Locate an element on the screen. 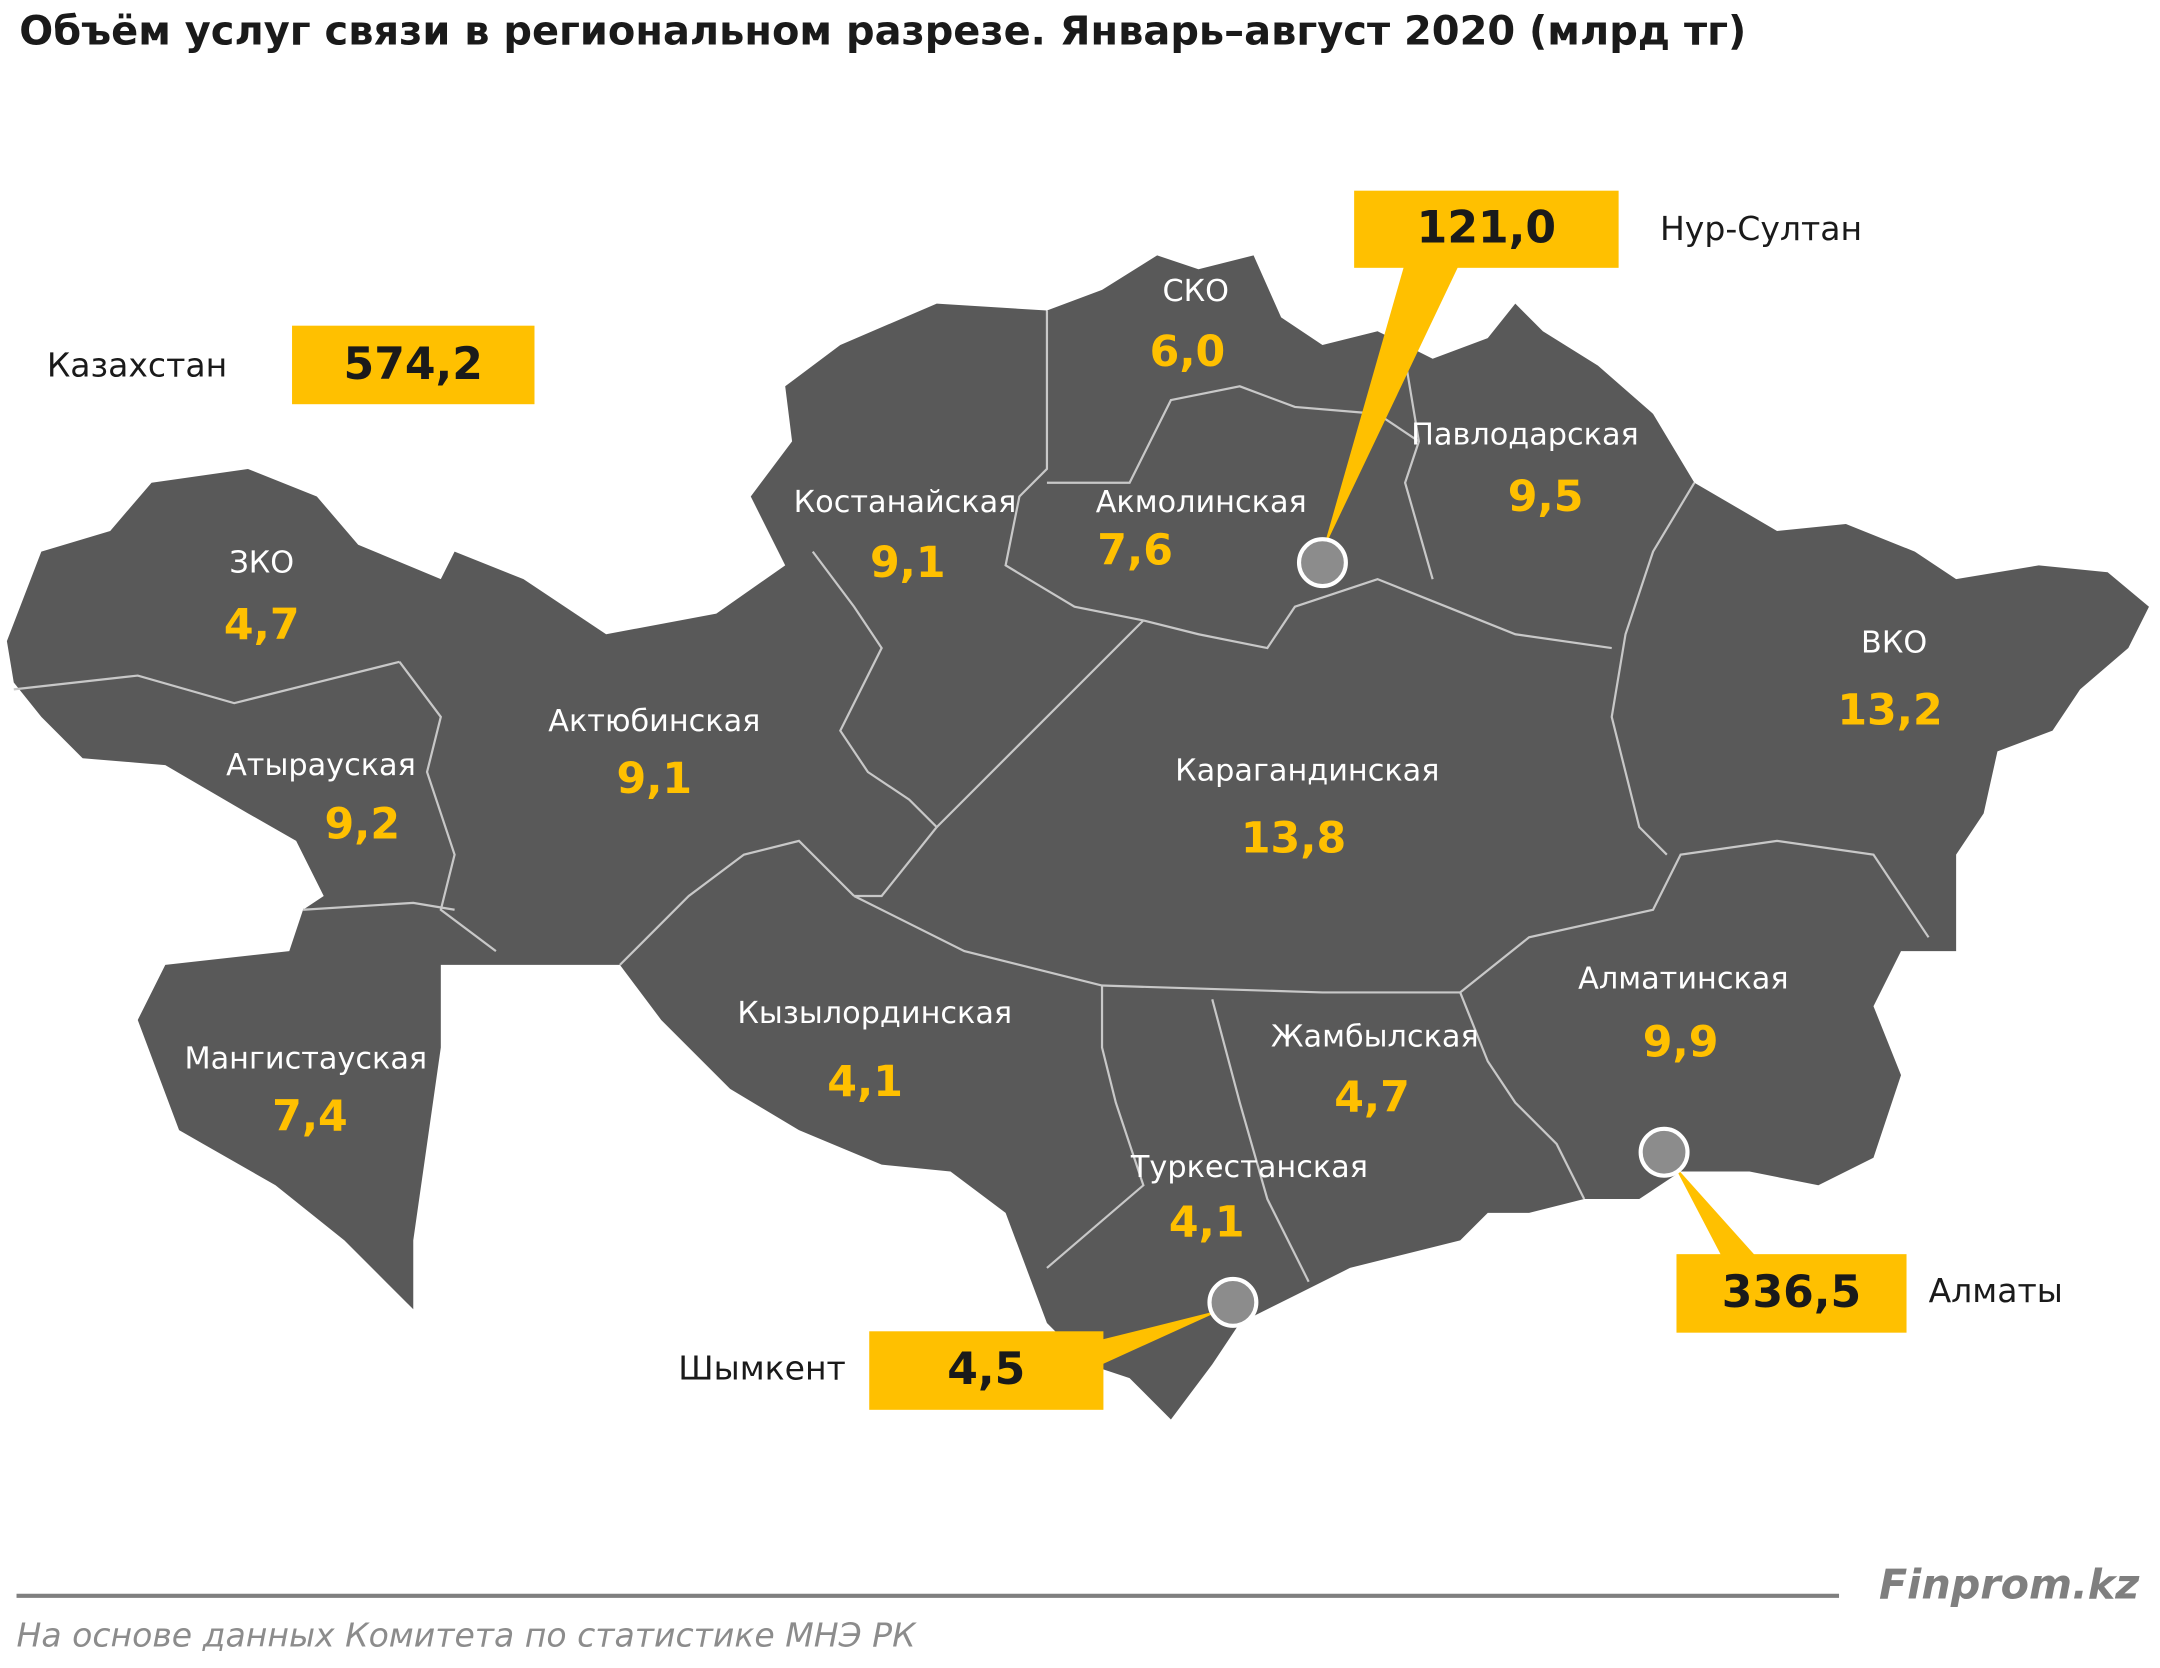 The image size is (2160, 1668). region-name: СКО is located at coordinates (1195, 291).